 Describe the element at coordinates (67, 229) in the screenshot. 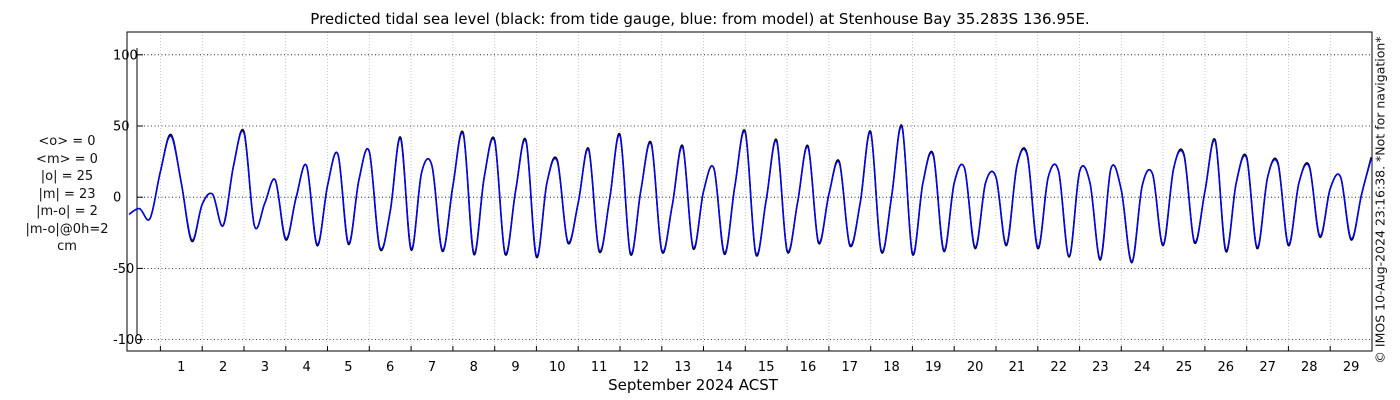

I see `stat-diff-0h: |m-o|@0h=2` at that location.